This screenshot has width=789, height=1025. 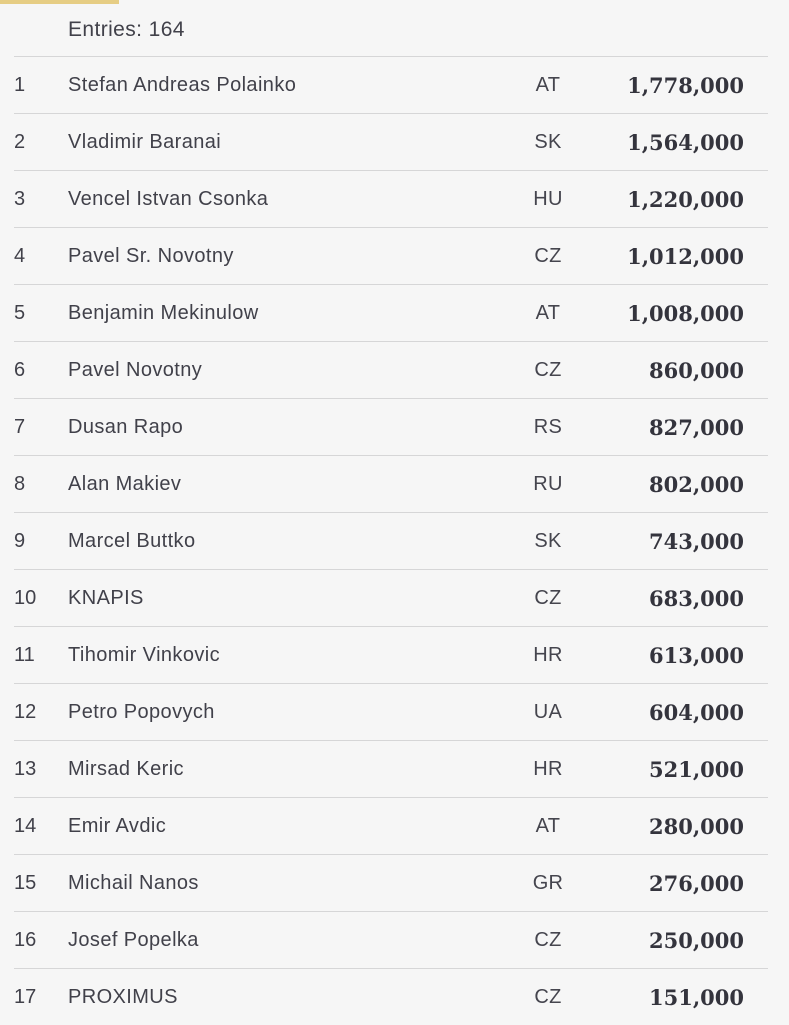 What do you see at coordinates (59, 2) in the screenshot?
I see `accent-progress-bar` at bounding box center [59, 2].